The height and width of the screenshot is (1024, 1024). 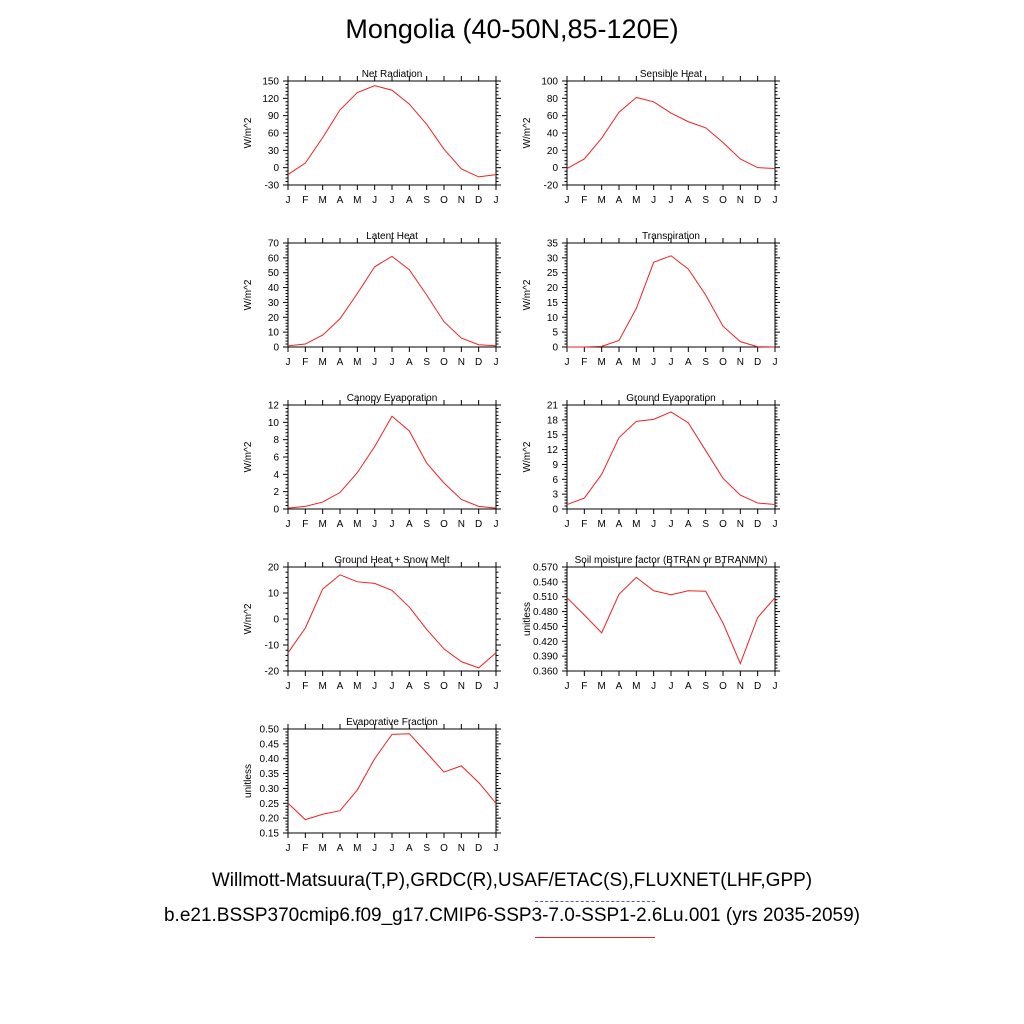 I want to click on y-tick-label: 0.45, so click(x=270, y=744).